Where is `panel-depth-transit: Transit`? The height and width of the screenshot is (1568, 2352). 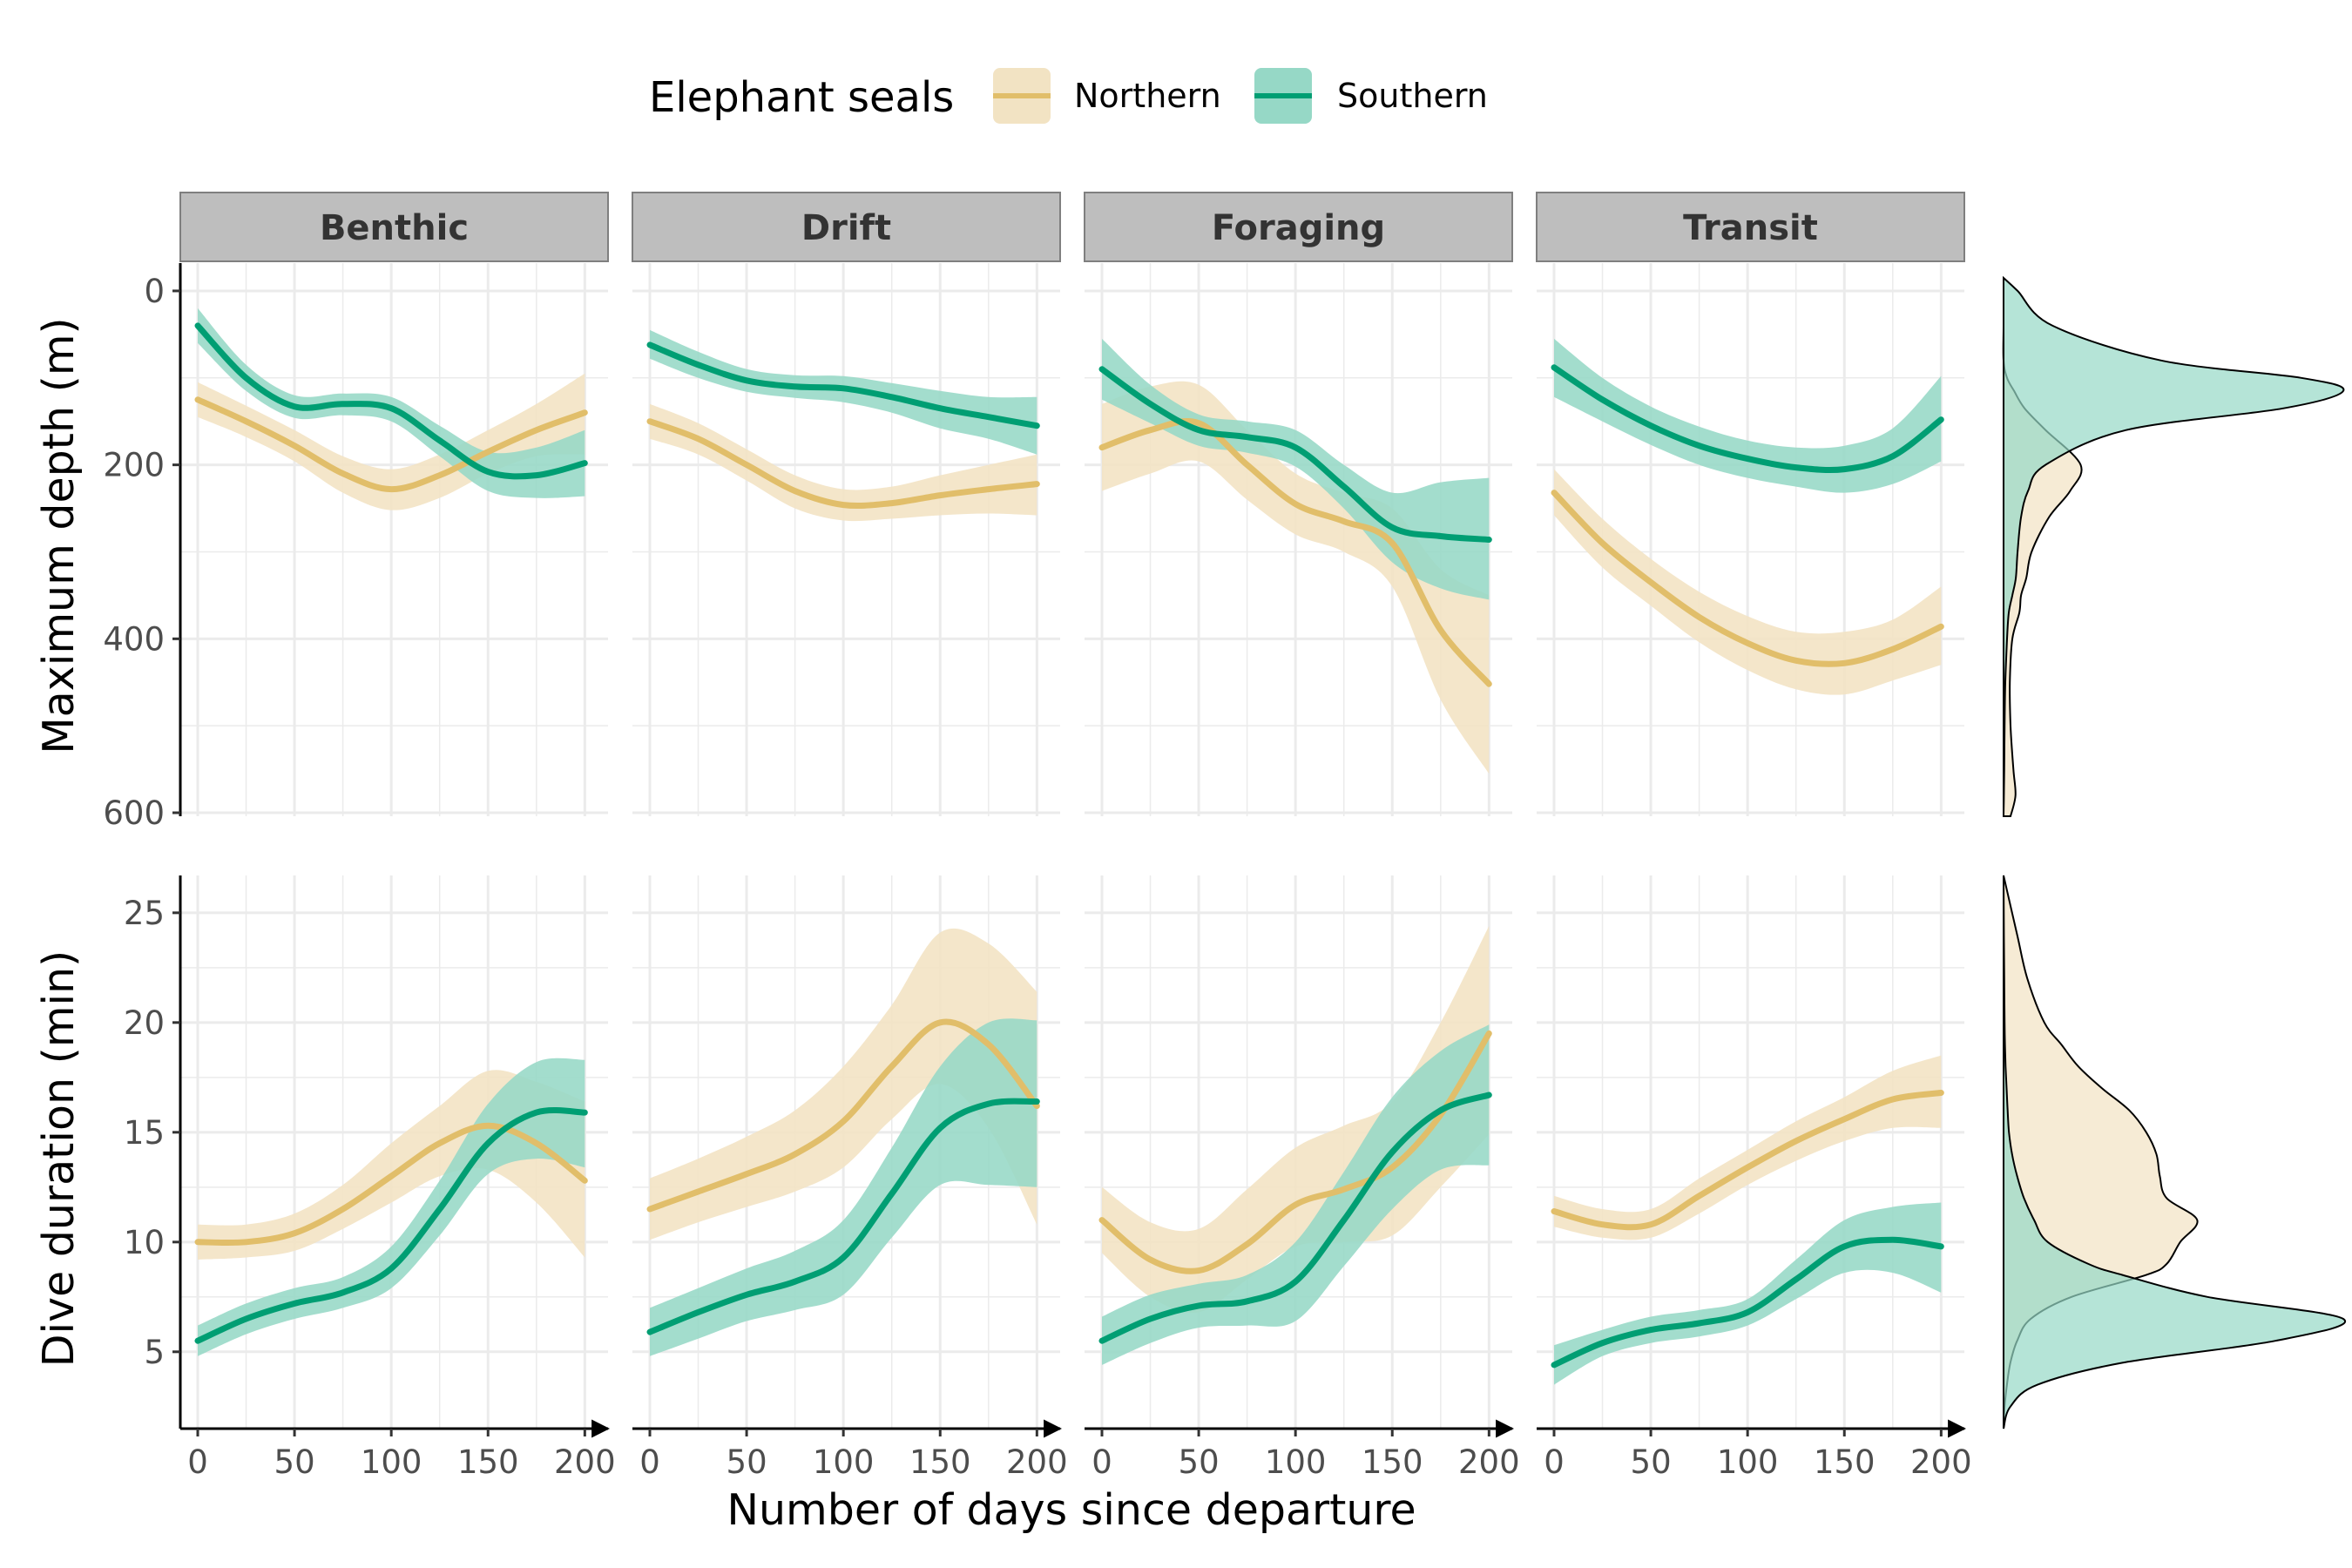 panel-depth-transit: Transit is located at coordinates (1751, 504).